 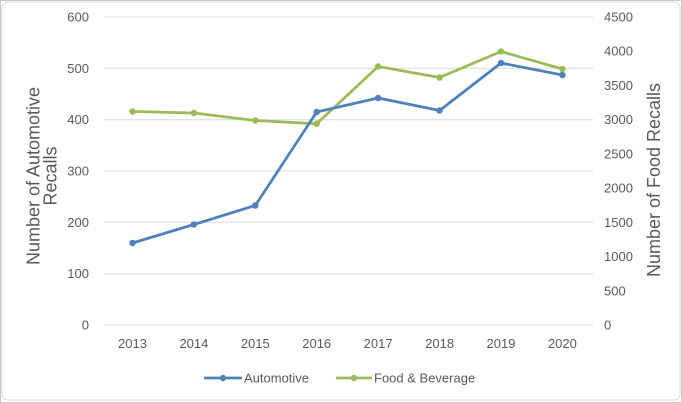 I want to click on svg-text: 200, so click(x=78, y=222).